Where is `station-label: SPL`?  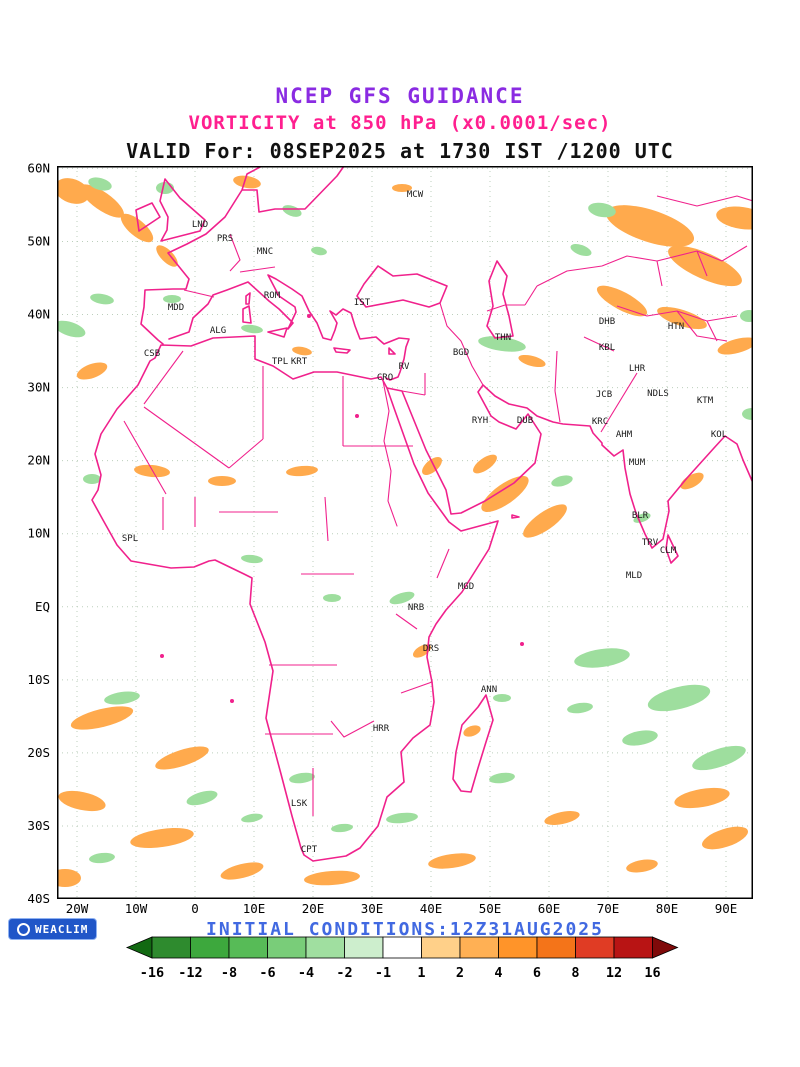 station-label: SPL is located at coordinates (130, 539).